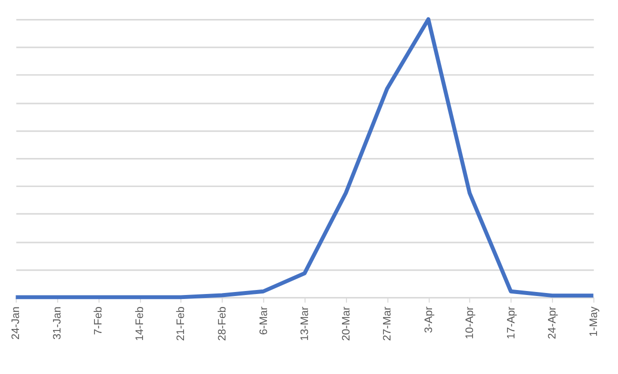  What do you see at coordinates (305, 323) in the screenshot?
I see `x-tick-label: 13-Mar` at bounding box center [305, 323].